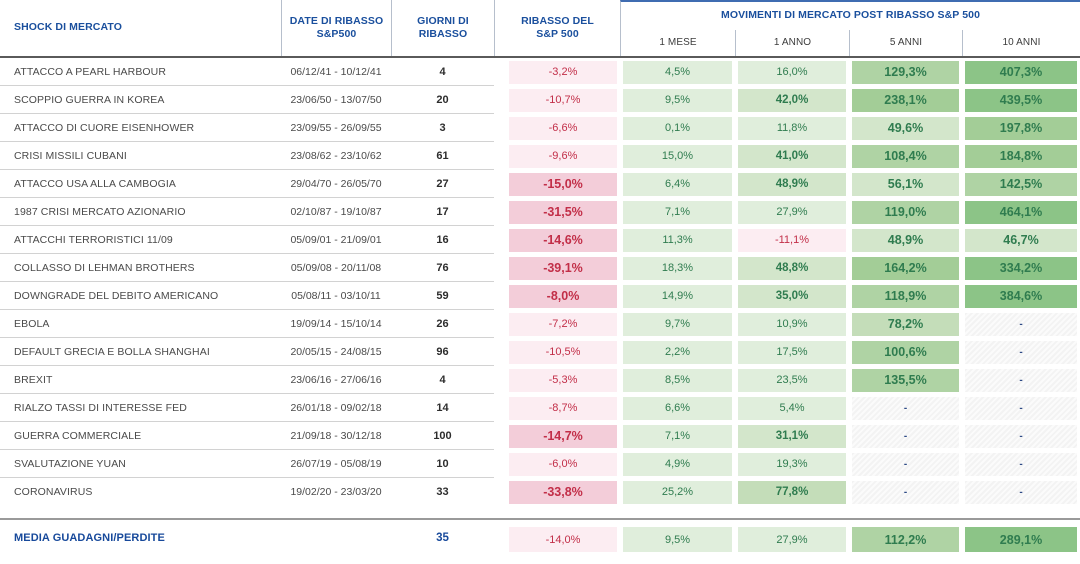 Image resolution: width=1080 pixels, height=564 pixels. Describe the element at coordinates (792, 100) in the screenshot. I see `pct-value: 42,0%` at that location.